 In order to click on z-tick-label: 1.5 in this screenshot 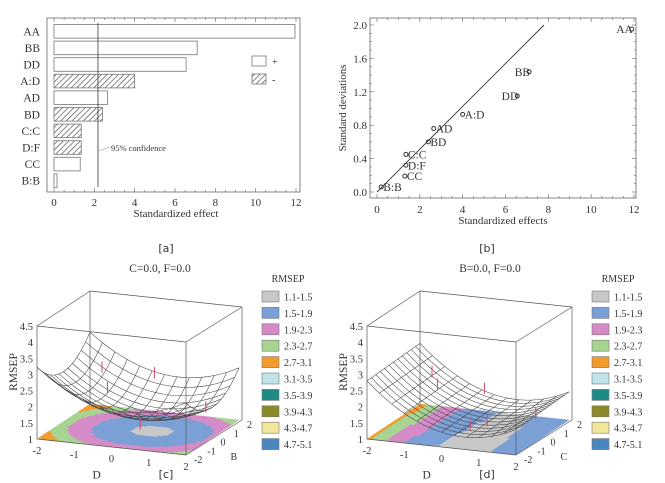, I will do `click(26, 424)`.